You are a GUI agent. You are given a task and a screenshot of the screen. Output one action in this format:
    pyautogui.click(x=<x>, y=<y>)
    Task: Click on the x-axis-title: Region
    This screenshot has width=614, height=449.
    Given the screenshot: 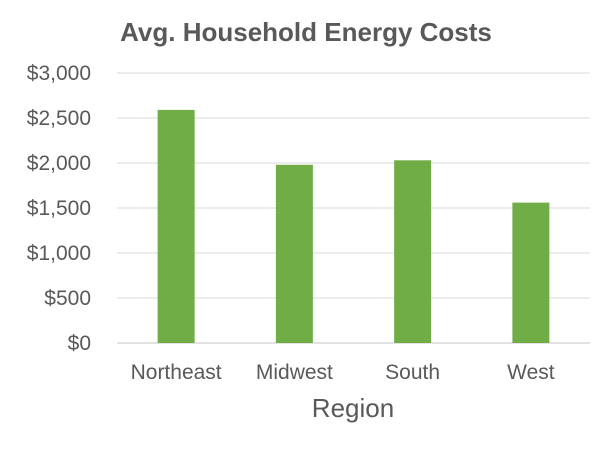 What is the action you would take?
    pyautogui.click(x=353, y=408)
    